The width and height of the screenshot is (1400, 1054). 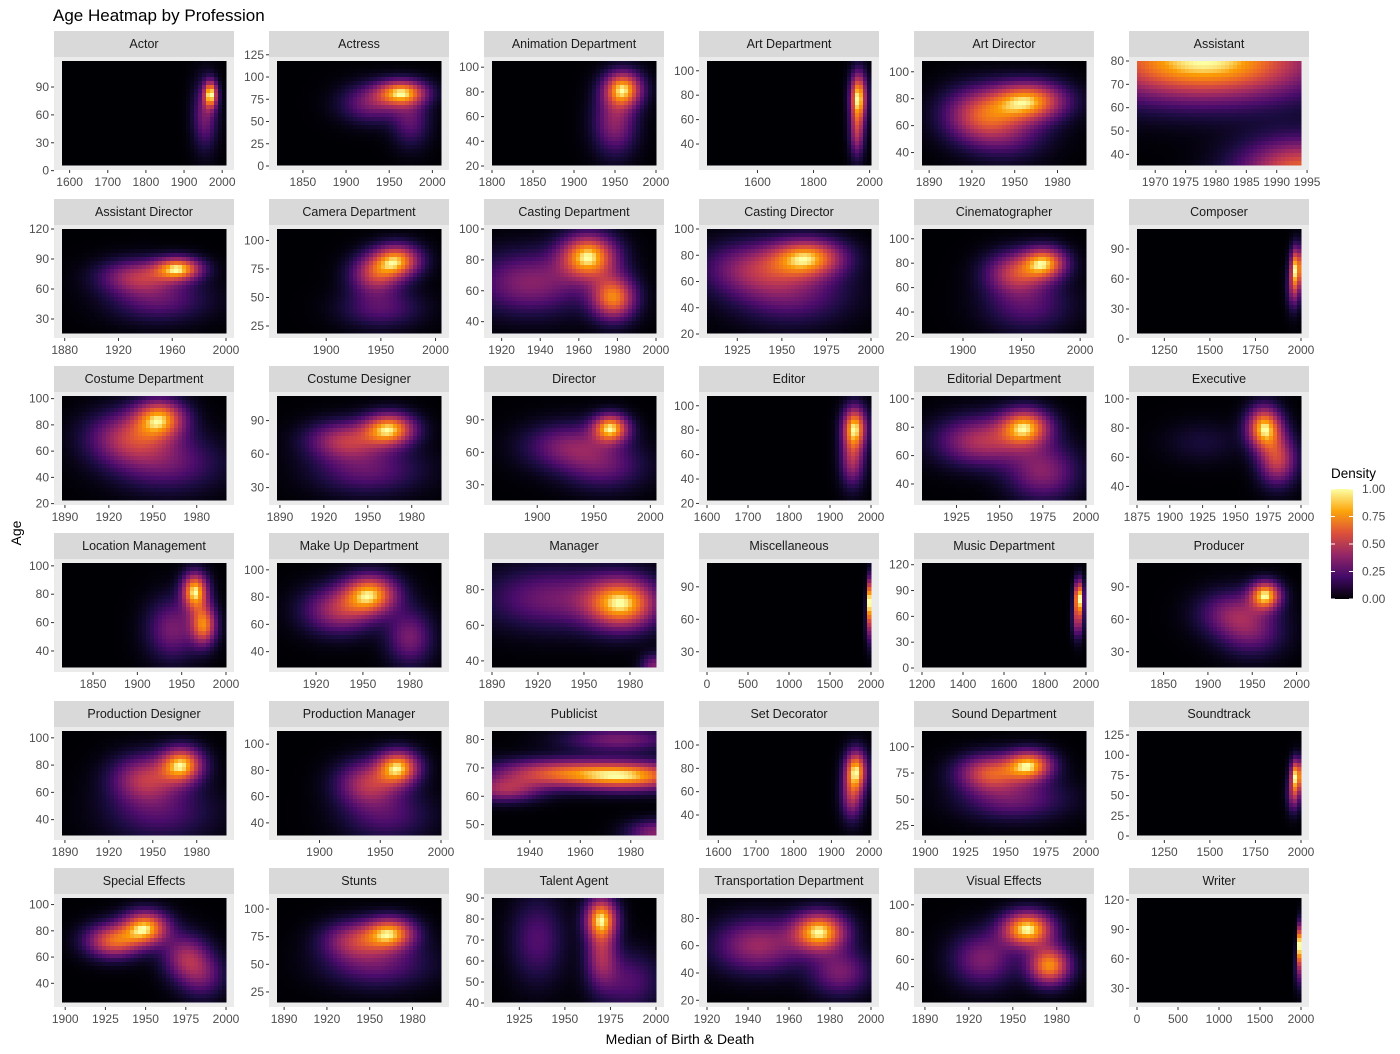 I want to click on x-tick-label: 1700, so click(x=107, y=182).